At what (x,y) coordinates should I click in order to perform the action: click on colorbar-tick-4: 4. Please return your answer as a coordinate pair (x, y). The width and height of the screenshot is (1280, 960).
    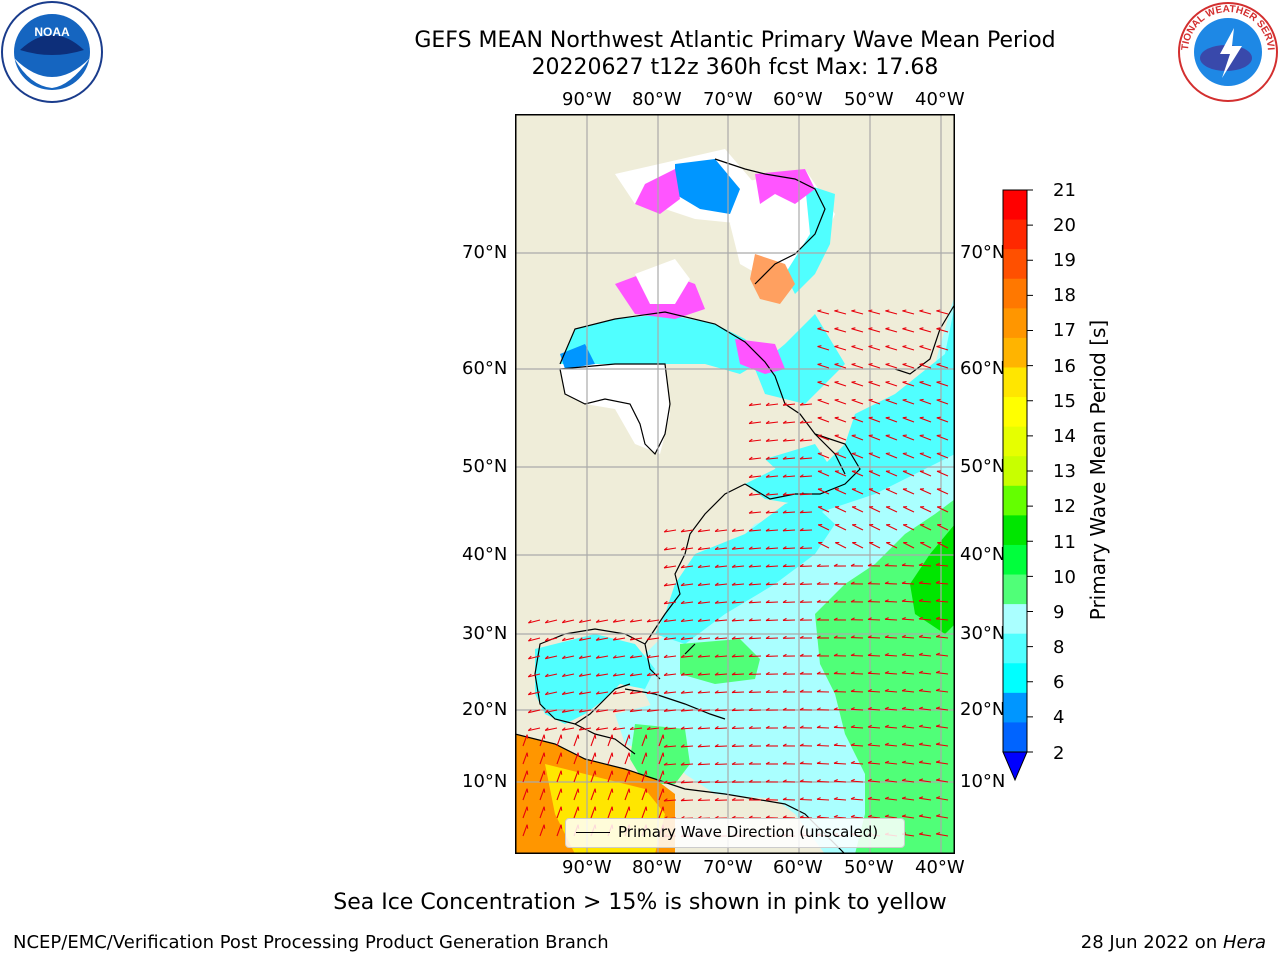
    Looking at the image, I should click on (1059, 717).